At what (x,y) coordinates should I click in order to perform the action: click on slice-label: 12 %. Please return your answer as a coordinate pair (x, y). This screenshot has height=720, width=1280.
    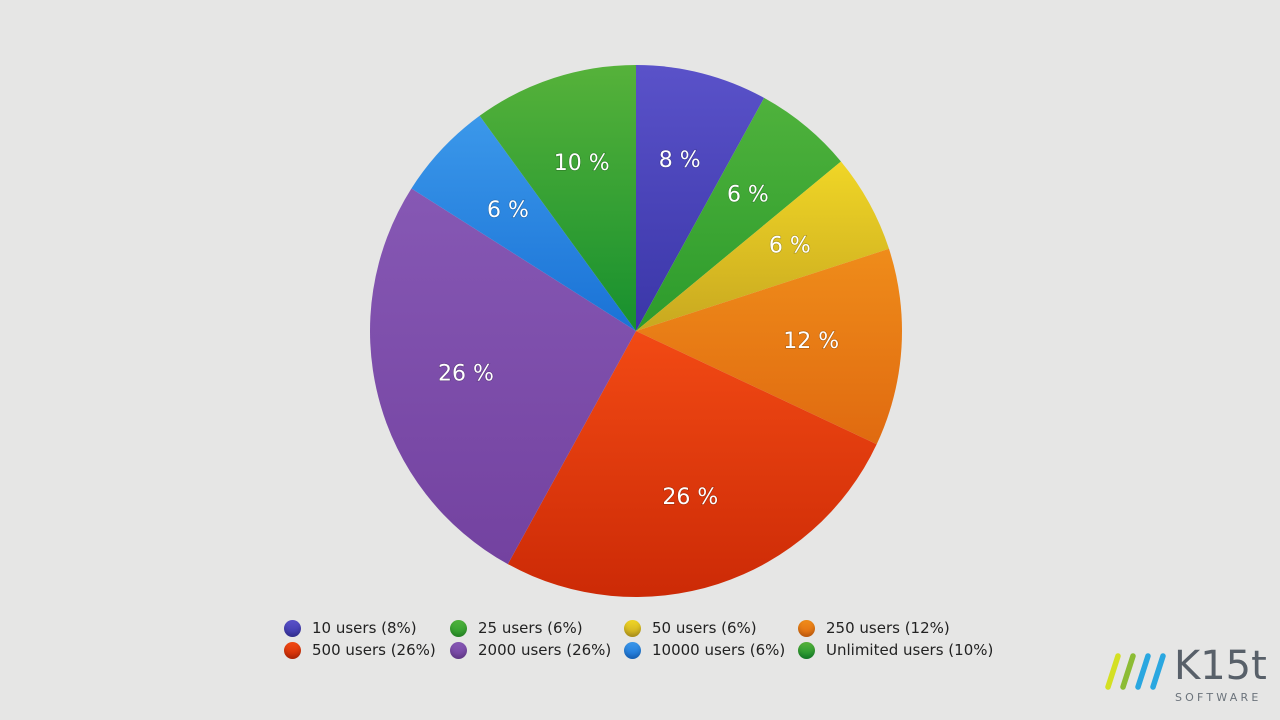
    Looking at the image, I should click on (811, 341).